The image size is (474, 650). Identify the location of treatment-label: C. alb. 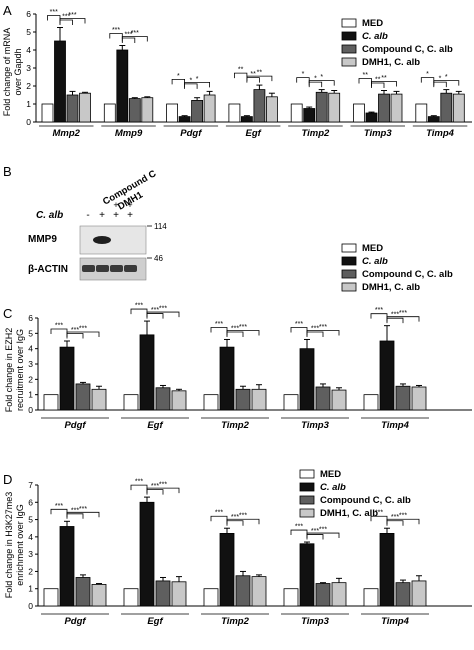
(49, 215).